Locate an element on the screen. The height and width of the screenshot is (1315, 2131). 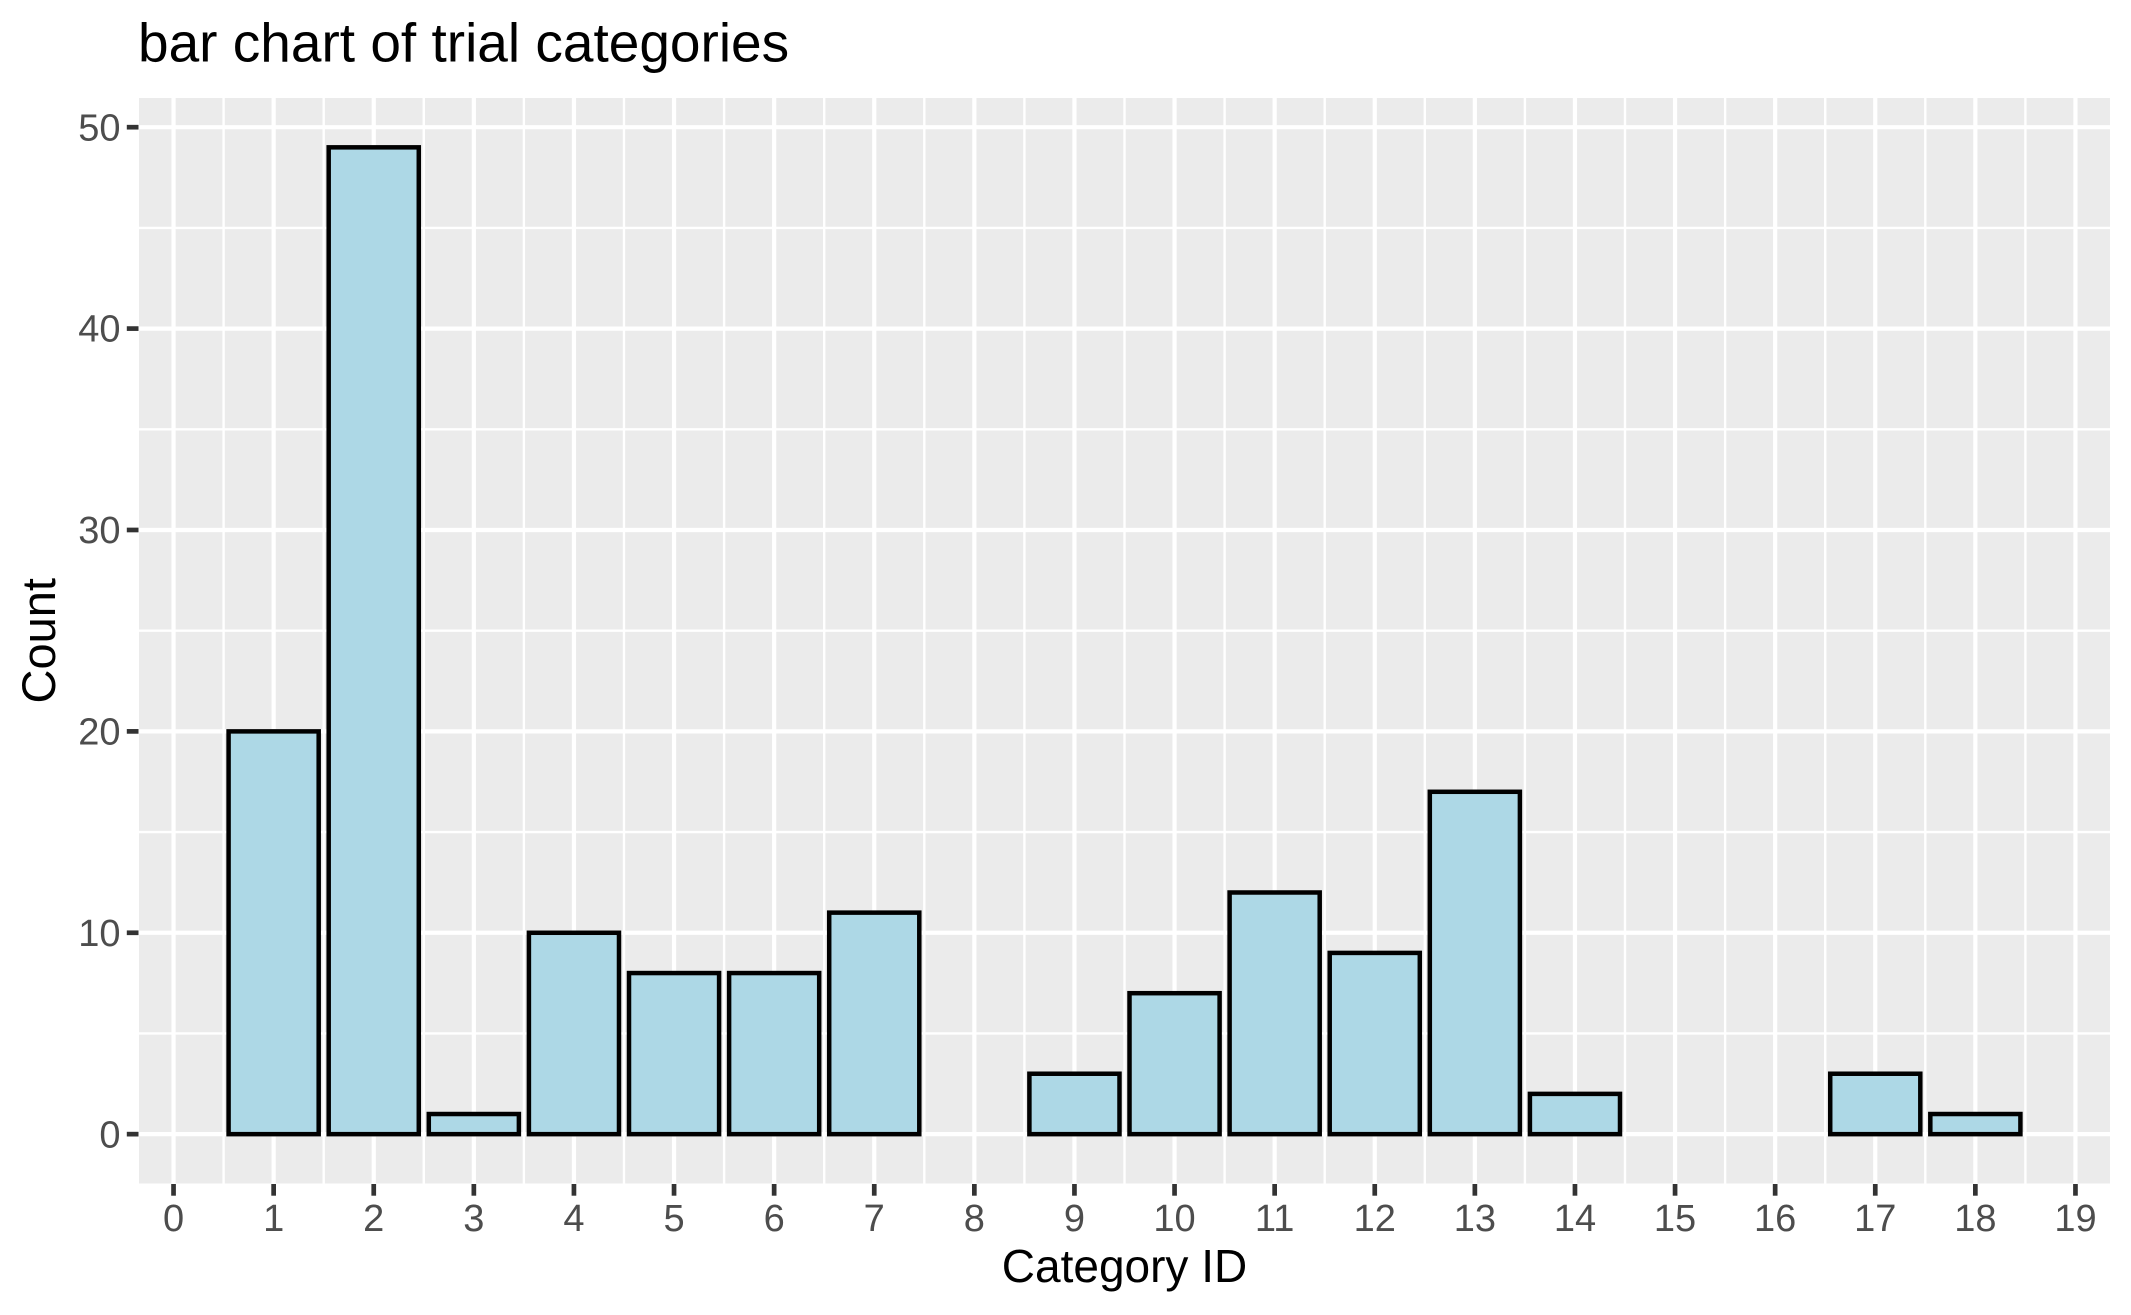
svg-text: 7 is located at coordinates (874, 1219).